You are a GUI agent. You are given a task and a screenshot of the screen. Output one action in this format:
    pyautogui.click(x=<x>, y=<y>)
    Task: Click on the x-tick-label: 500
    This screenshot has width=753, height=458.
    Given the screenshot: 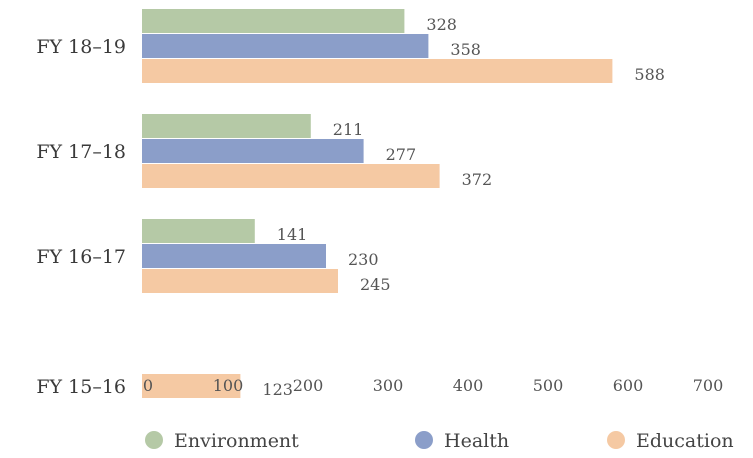 What is the action you would take?
    pyautogui.click(x=548, y=385)
    